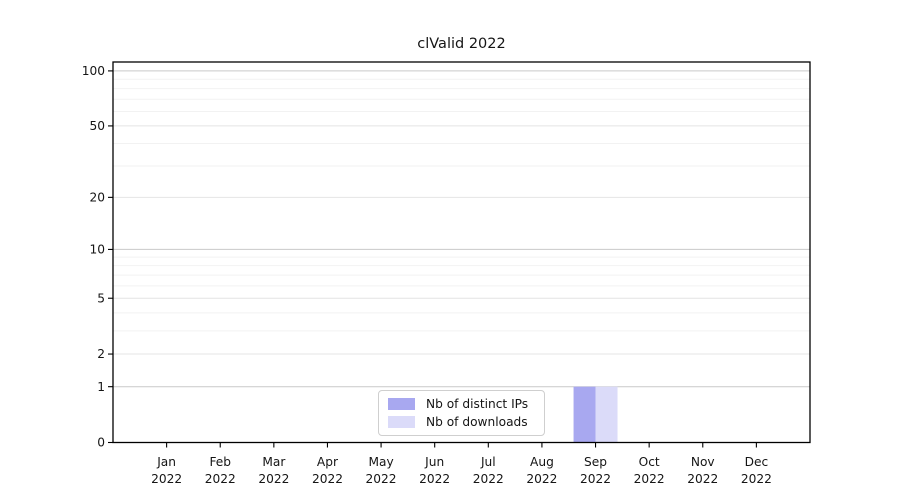 This screenshot has width=900, height=500. What do you see at coordinates (328, 462) in the screenshot?
I see `x-tick-label-month: Apr` at bounding box center [328, 462].